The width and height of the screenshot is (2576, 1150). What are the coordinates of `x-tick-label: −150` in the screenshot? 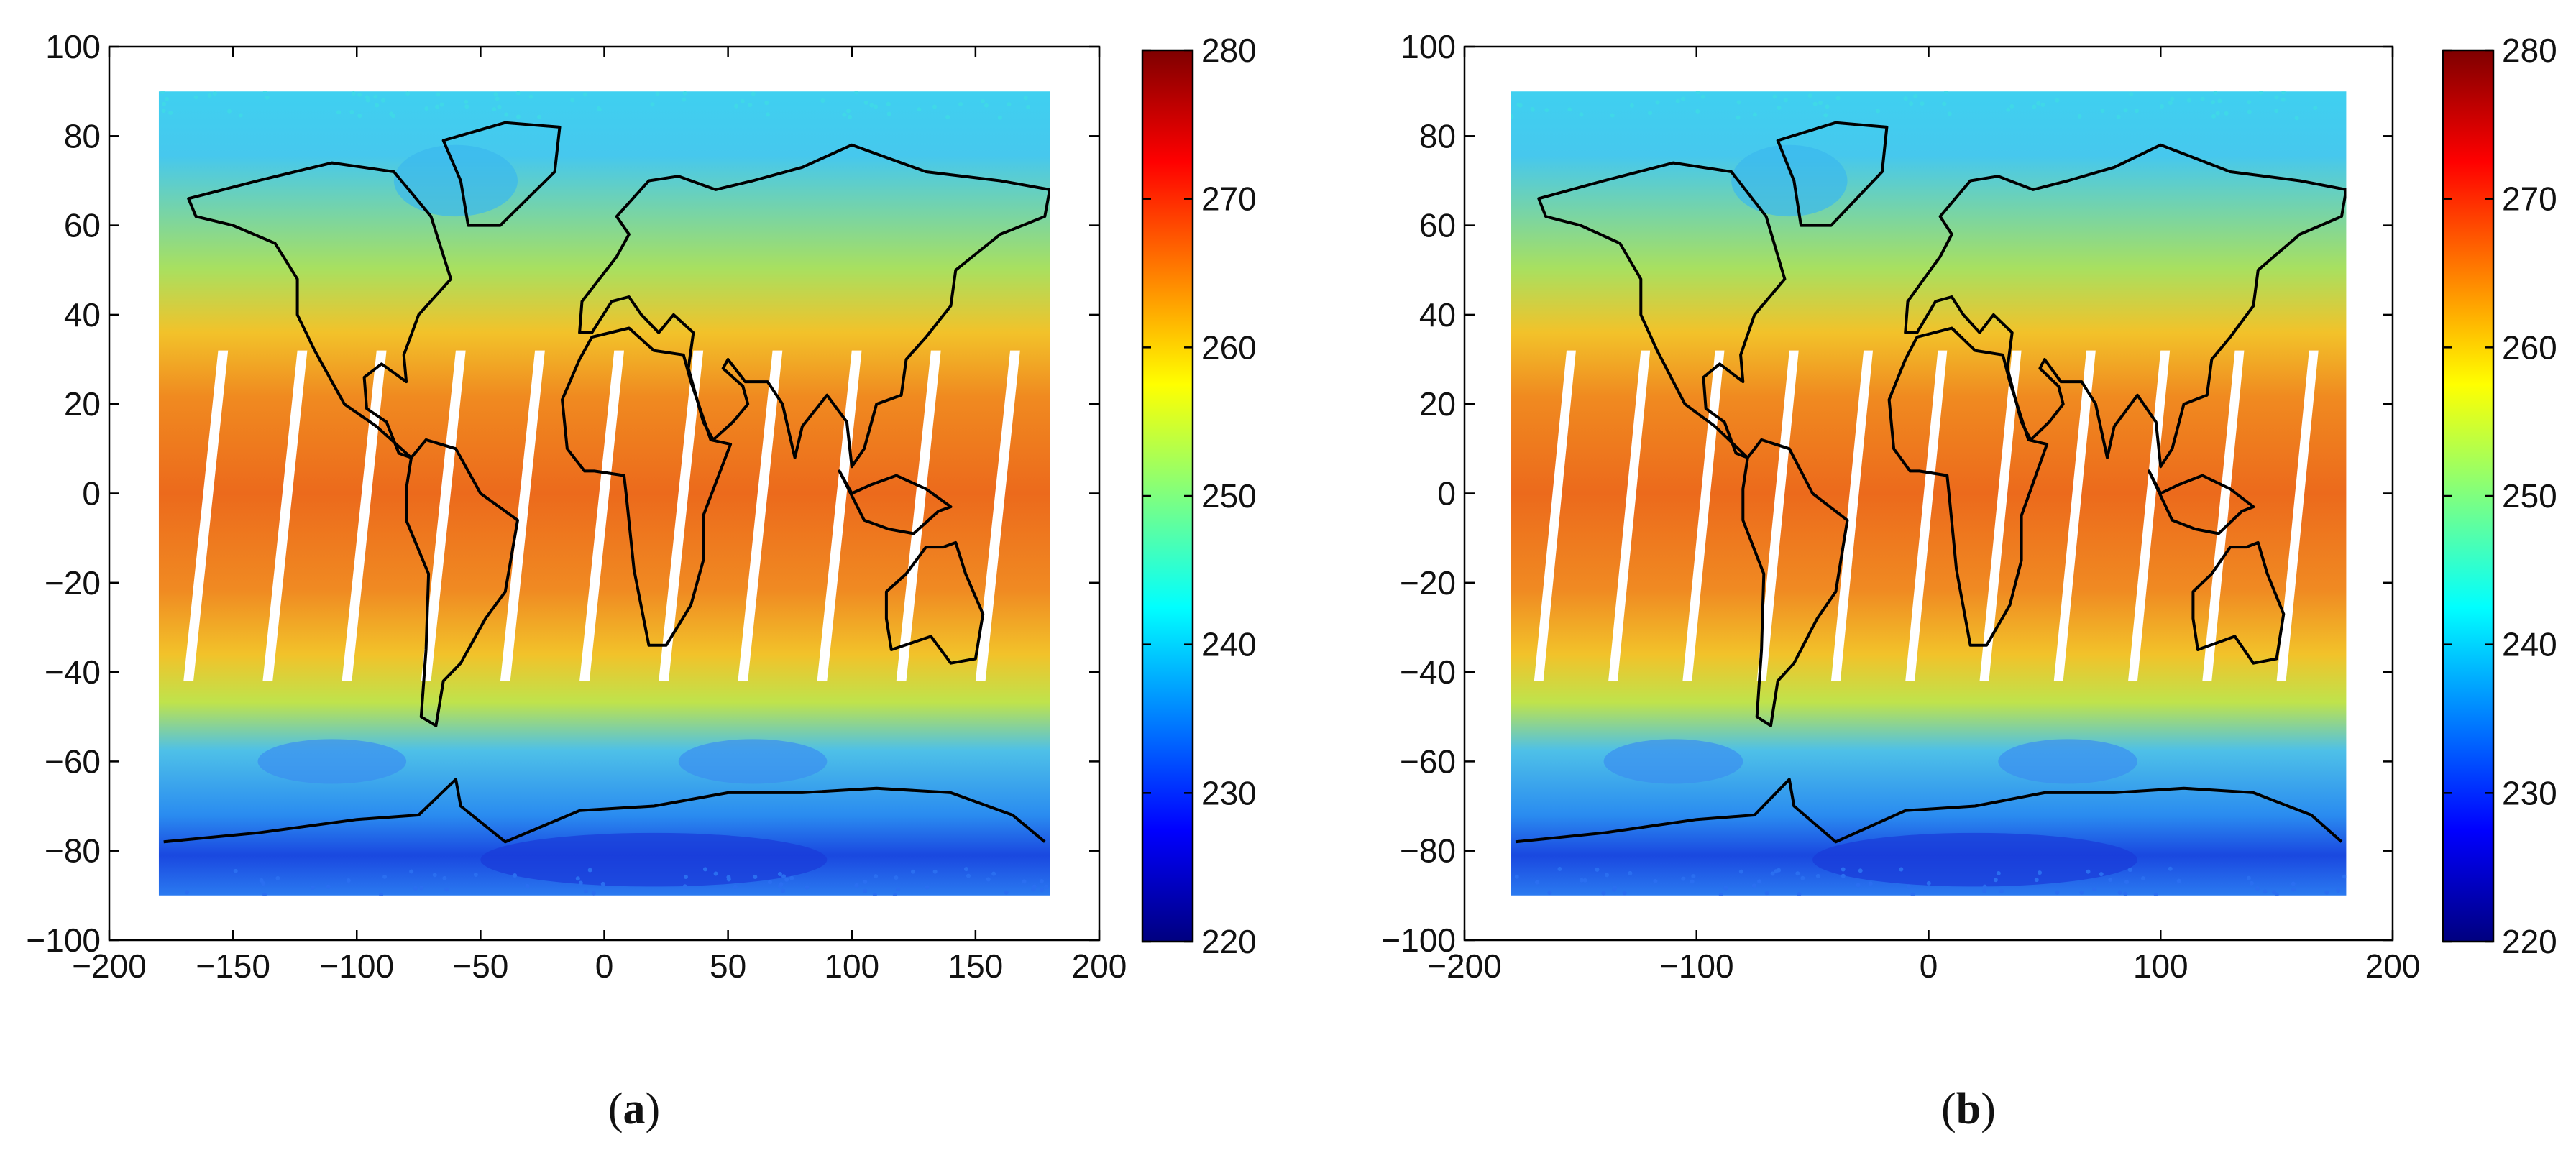 It's located at (233, 966).